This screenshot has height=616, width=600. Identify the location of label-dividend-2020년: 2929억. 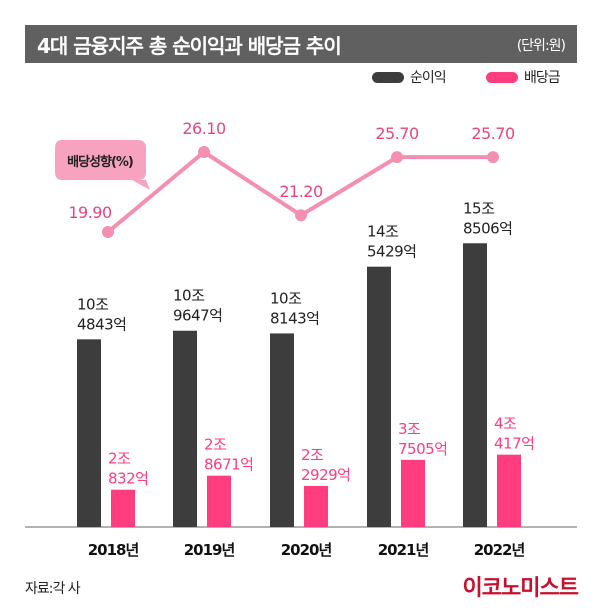
(325, 475).